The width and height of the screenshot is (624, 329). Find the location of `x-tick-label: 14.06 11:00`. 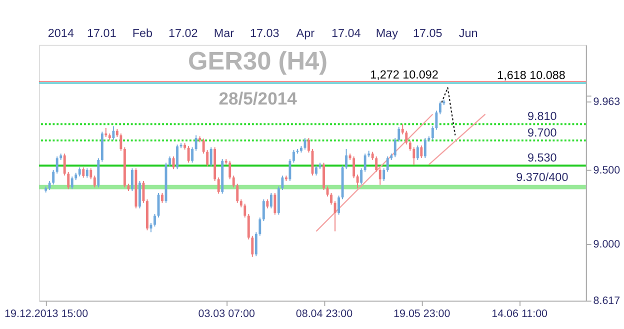

x-tick-label: 14.06 11:00 is located at coordinates (520, 314).